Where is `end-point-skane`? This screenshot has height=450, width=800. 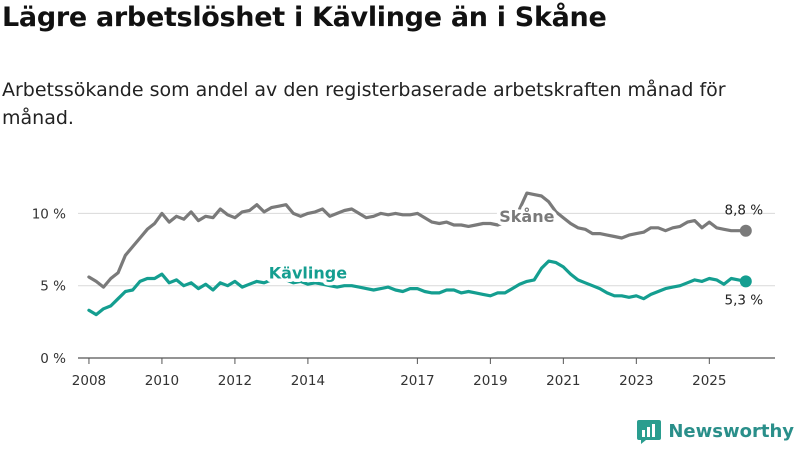 end-point-skane is located at coordinates (745, 230).